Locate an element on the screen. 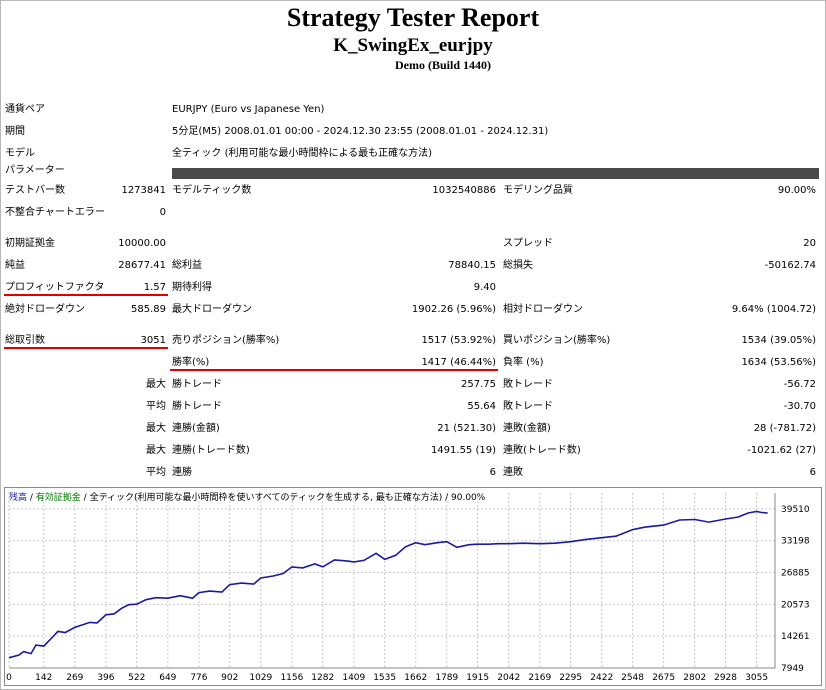  x-tick-label: 902 is located at coordinates (229, 678).